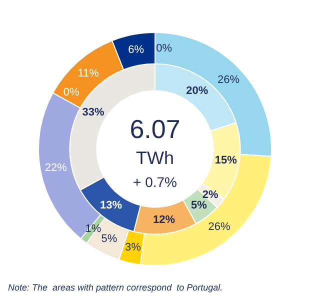 This screenshot has width=310, height=300. I want to click on text: 6.07, so click(155, 129).